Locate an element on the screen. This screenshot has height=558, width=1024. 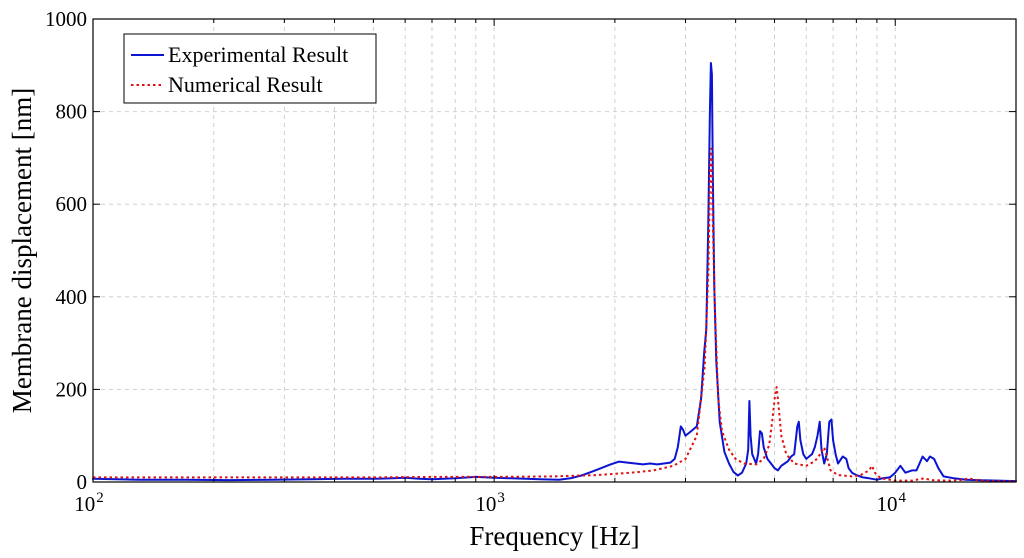
y-tick-label: 200 is located at coordinates (72, 389).